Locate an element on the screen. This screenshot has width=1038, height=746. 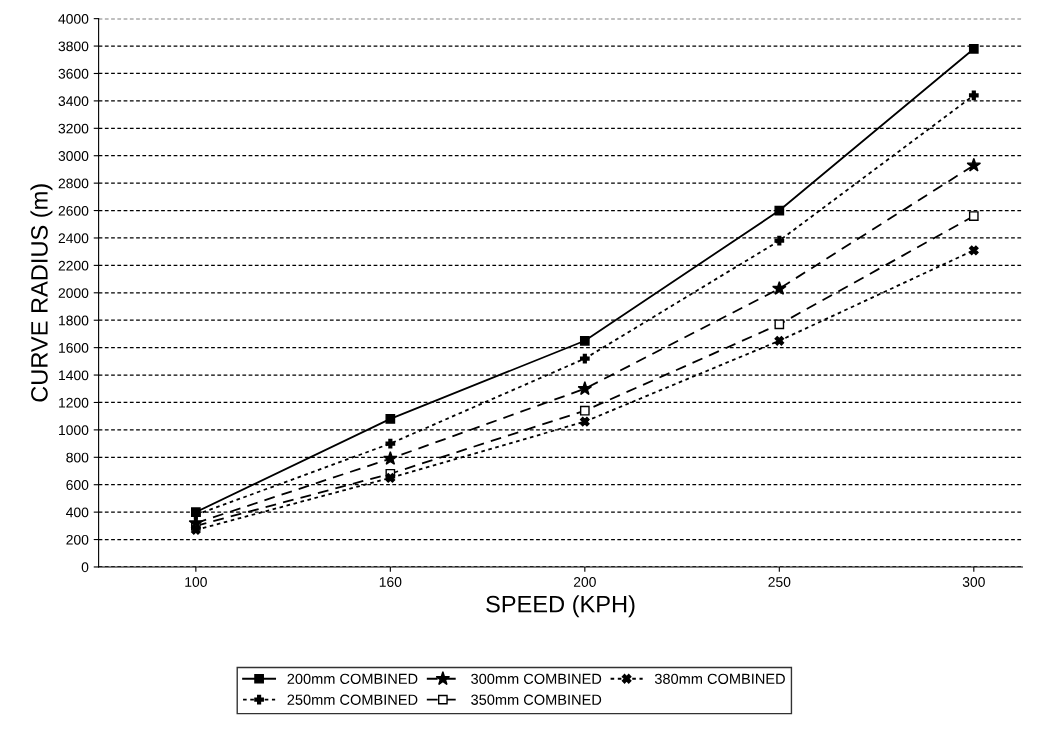
y-tick-label: 1600 is located at coordinates (74, 347).